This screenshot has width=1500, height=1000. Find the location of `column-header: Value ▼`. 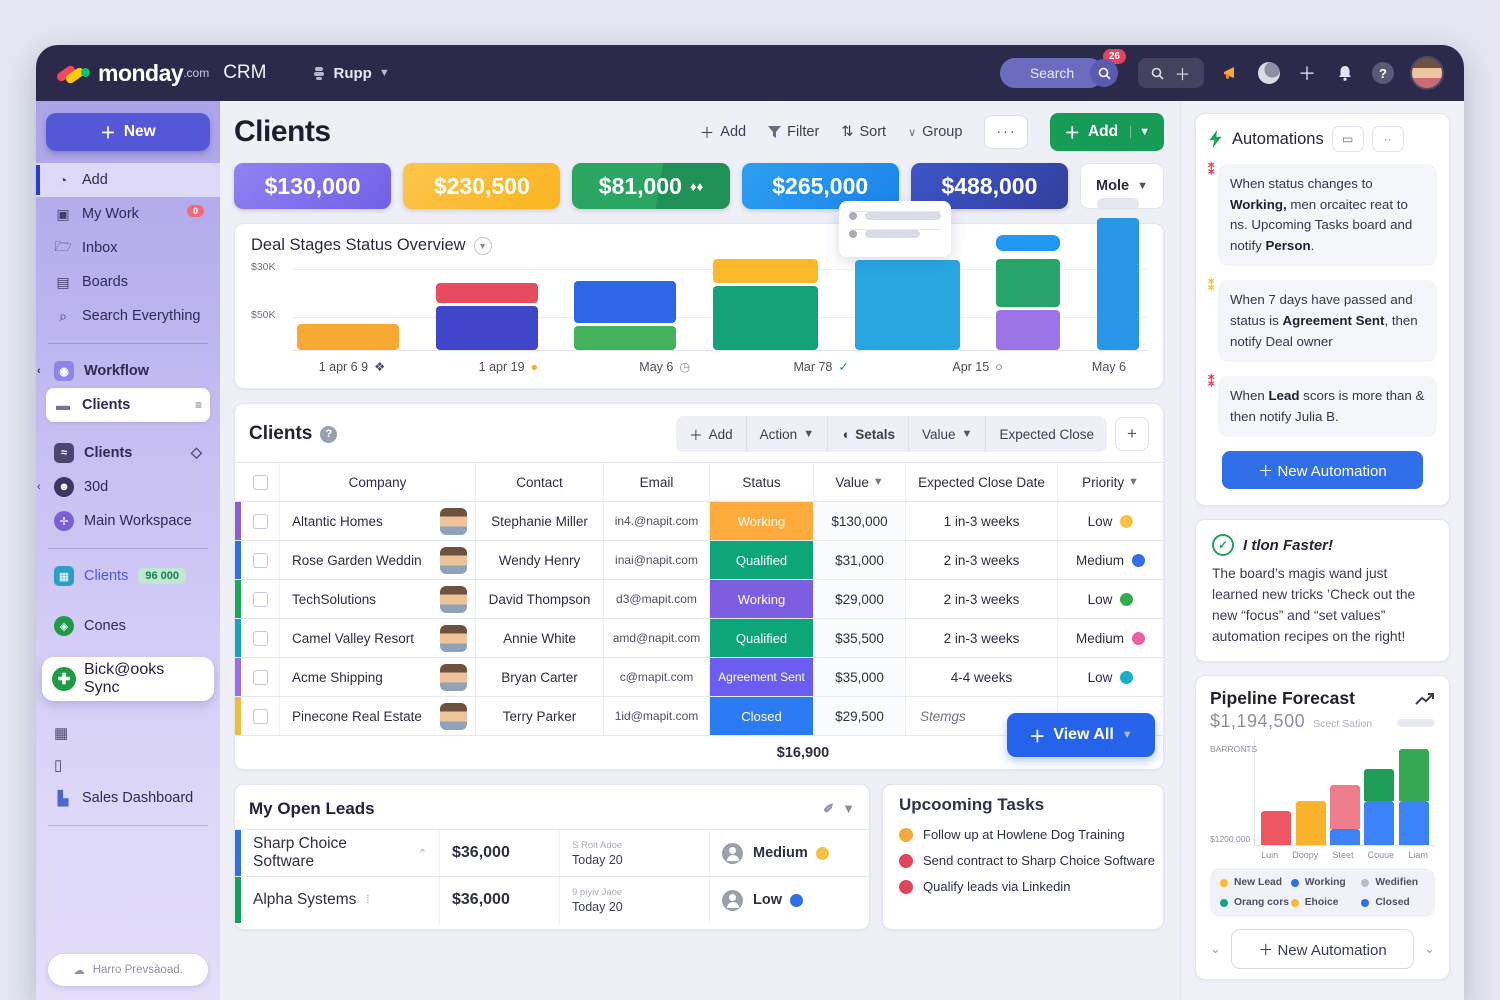

column-header: Value ▼ is located at coordinates (859, 482).